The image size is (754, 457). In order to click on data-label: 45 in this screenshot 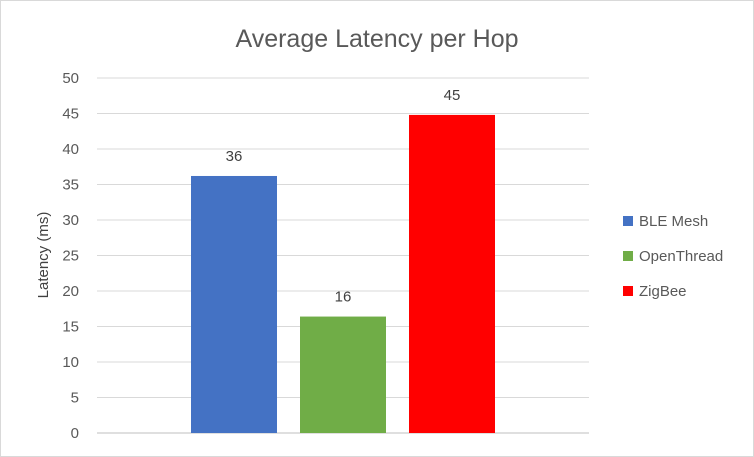, I will do `click(452, 95)`.